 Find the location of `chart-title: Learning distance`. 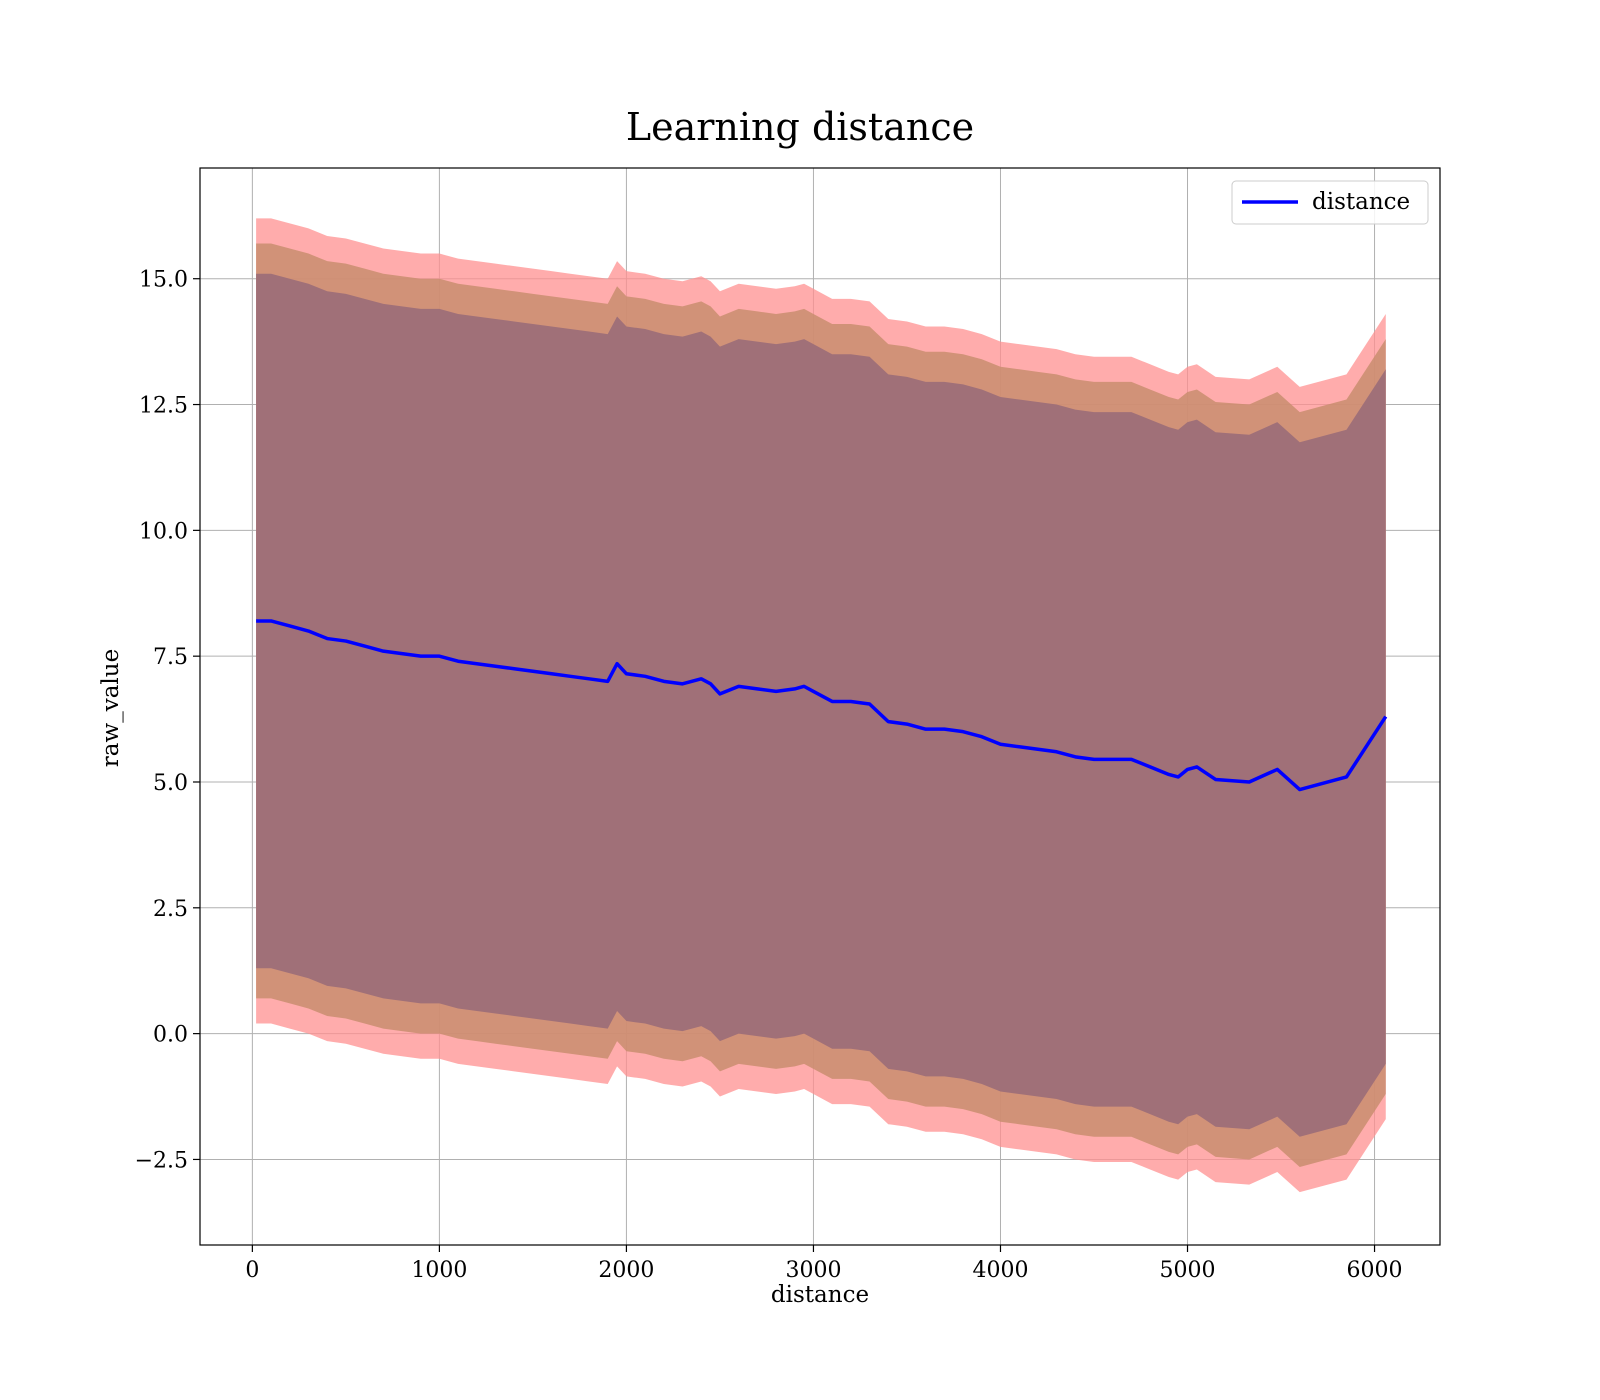

chart-title: Learning distance is located at coordinates (800, 127).